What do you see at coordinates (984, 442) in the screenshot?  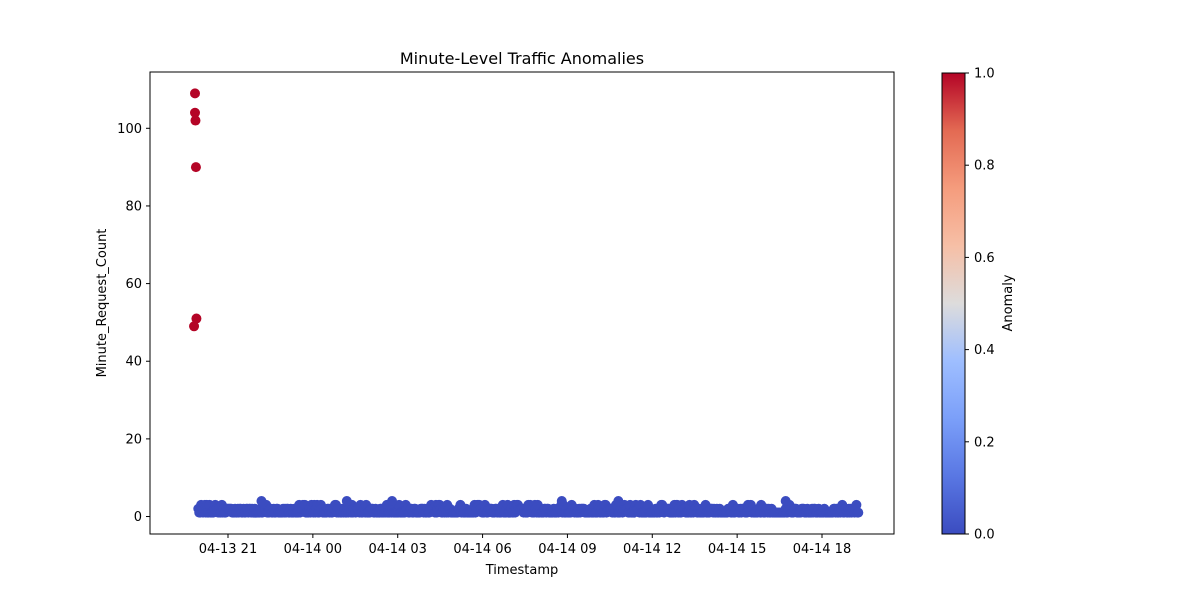 I see `colorbar-tick-label: 0.2` at bounding box center [984, 442].